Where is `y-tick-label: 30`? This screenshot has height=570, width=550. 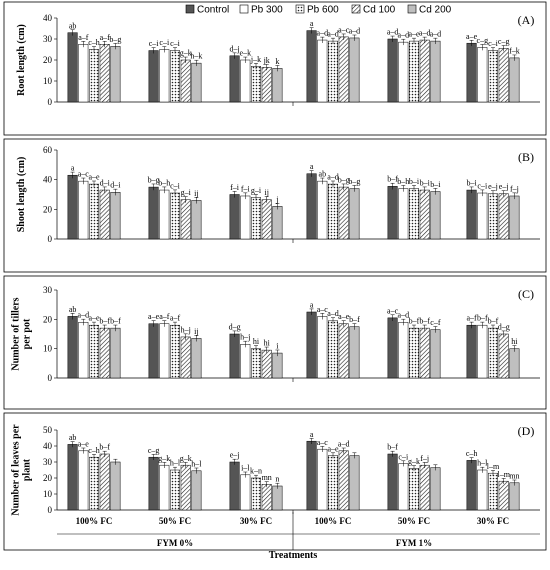 y-tick-label: 30 is located at coordinates (48, 290).